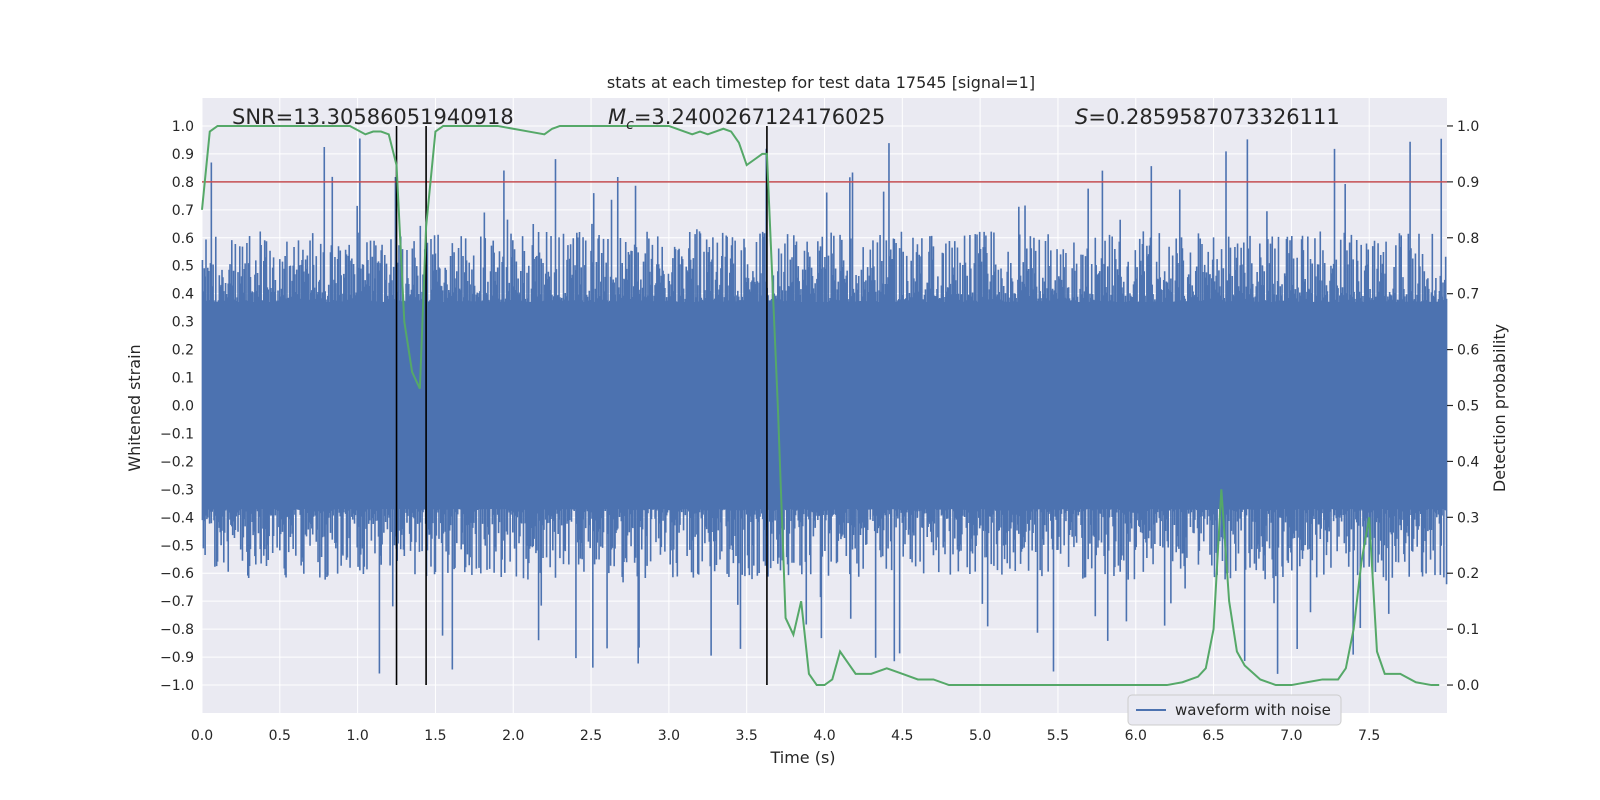 This screenshot has height=800, width=1600. What do you see at coordinates (759, 117) in the screenshot?
I see `chirp-mass-value: =3.2400267124176025` at bounding box center [759, 117].